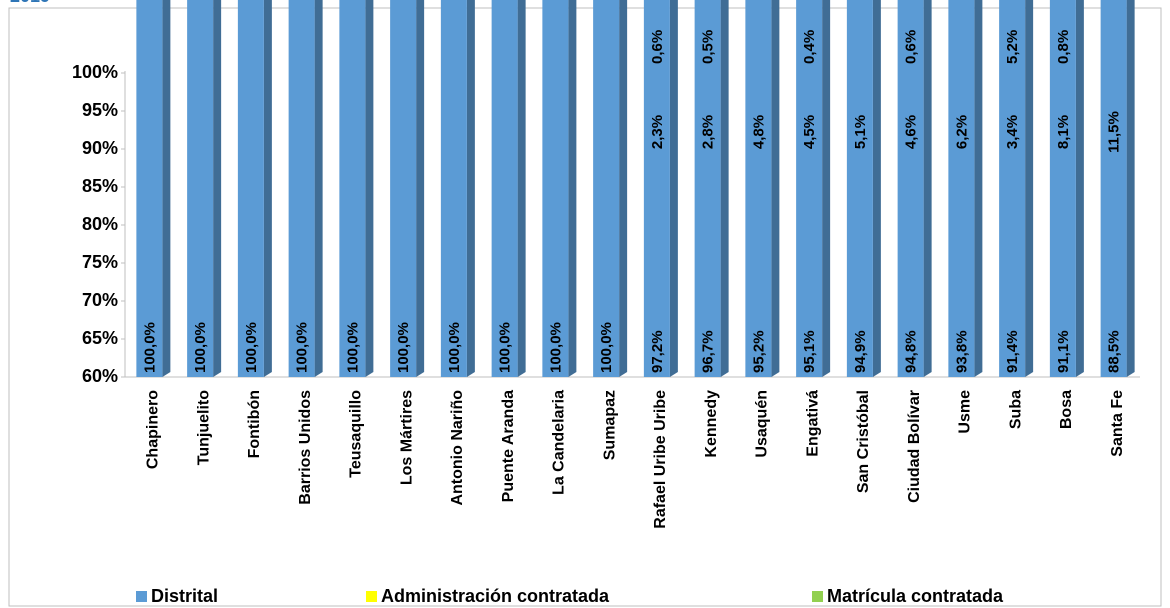  What do you see at coordinates (860, 351) in the screenshot?
I see `data-label: 94,9%` at bounding box center [860, 351].